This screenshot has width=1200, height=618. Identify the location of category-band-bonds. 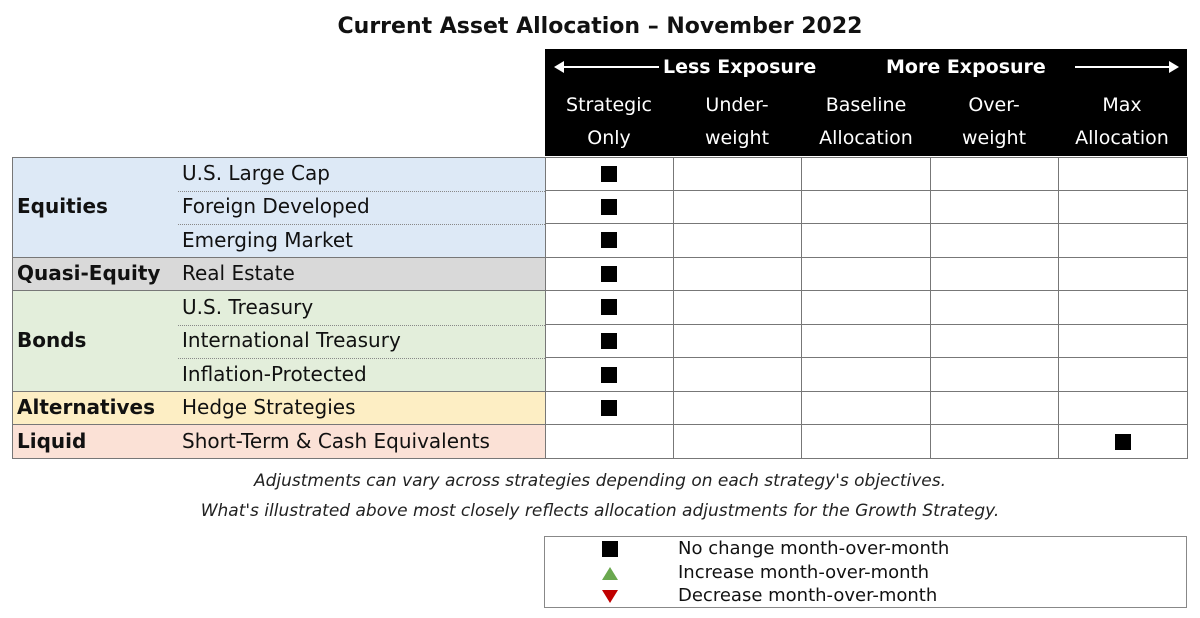
(278, 341).